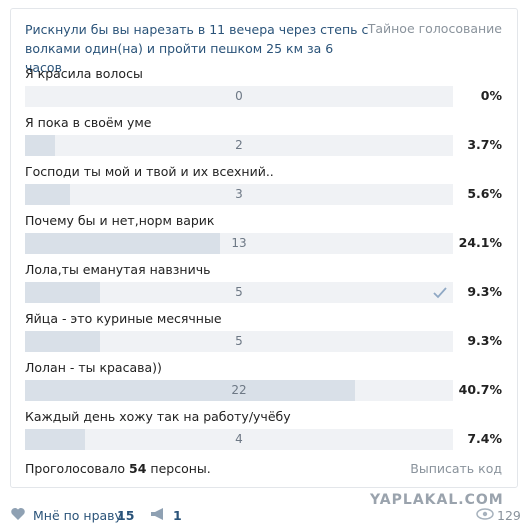 The width and height of the screenshot is (530, 529). Describe the element at coordinates (484, 438) in the screenshot. I see `percent: 7.4%` at that location.